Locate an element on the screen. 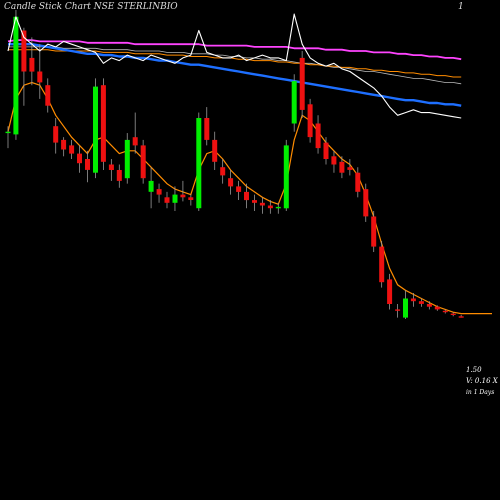 The image size is (500, 500). ma-blue-line is located at coordinates (235, 75).